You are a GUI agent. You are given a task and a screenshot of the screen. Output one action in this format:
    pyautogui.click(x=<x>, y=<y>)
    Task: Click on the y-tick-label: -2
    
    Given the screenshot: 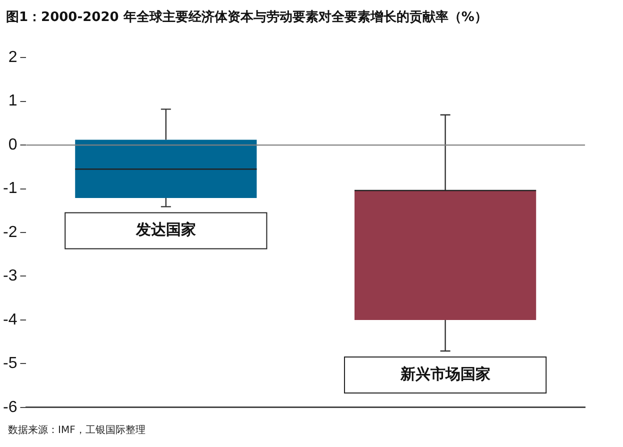 What is the action you would take?
    pyautogui.click(x=10, y=232)
    